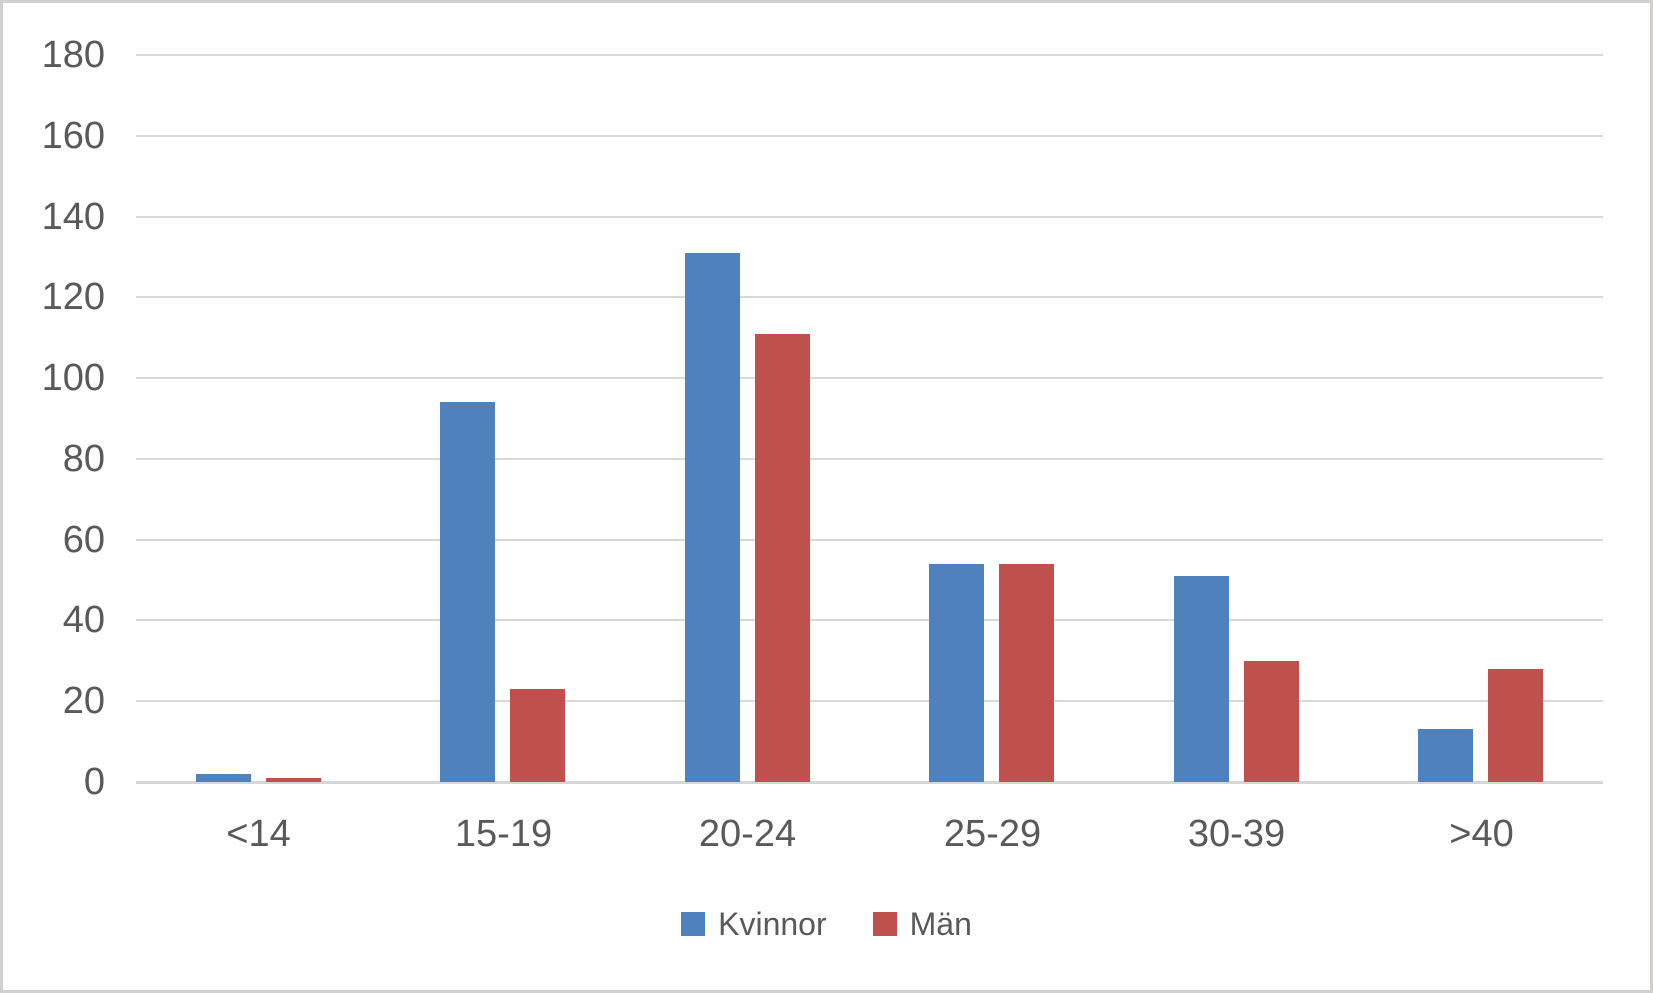 This screenshot has height=993, width=1653. What do you see at coordinates (1515, 725) in the screenshot?
I see `bar-män->40` at bounding box center [1515, 725].